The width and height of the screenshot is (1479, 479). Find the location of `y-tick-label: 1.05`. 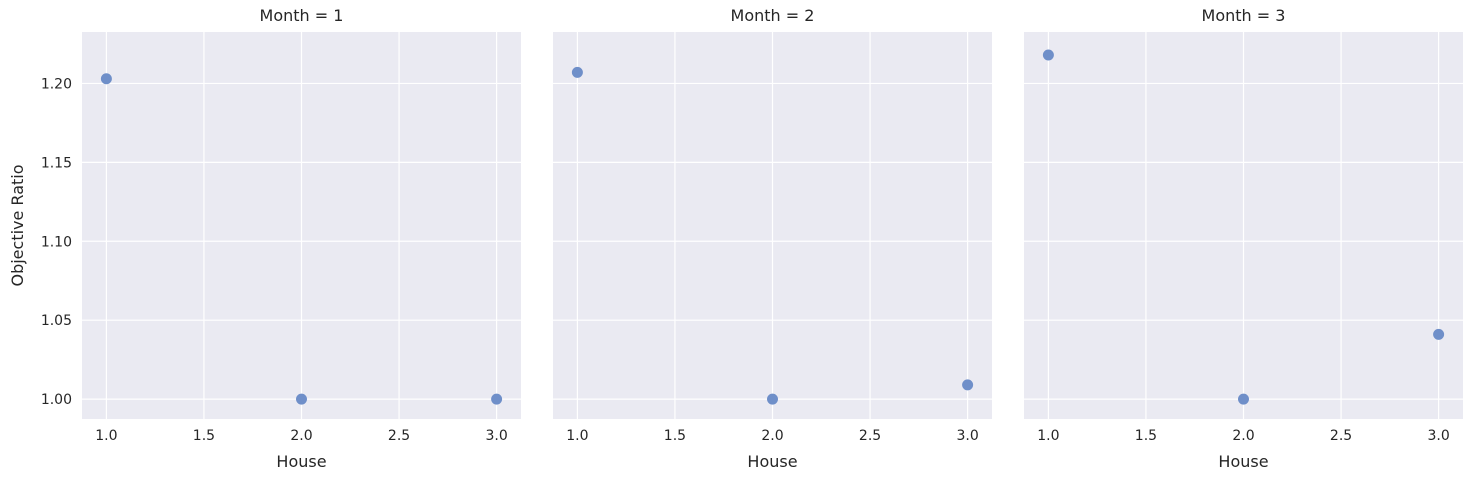

y-tick-label: 1.05 is located at coordinates (56, 321).